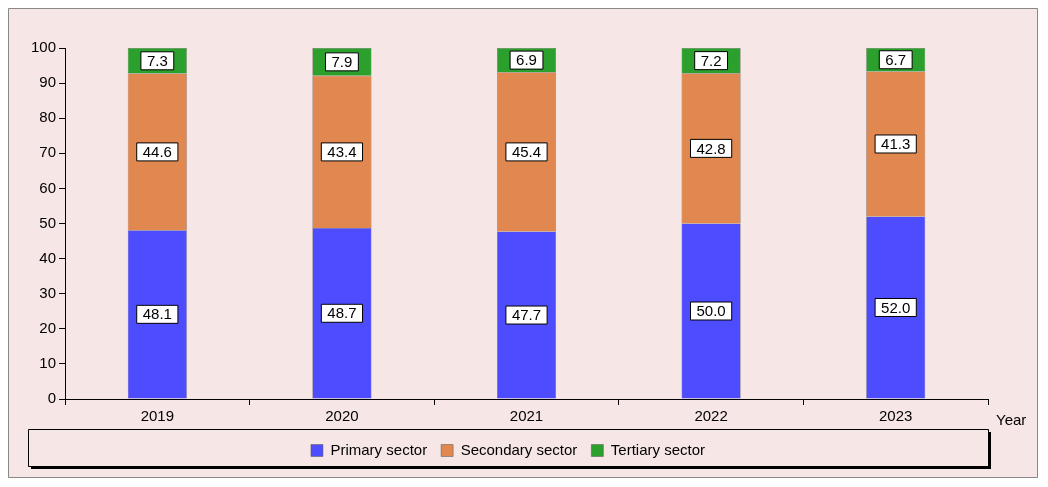 Image resolution: width=1048 pixels, height=487 pixels. Describe the element at coordinates (44, 47) in the screenshot. I see `y-tick-label: 100` at that location.